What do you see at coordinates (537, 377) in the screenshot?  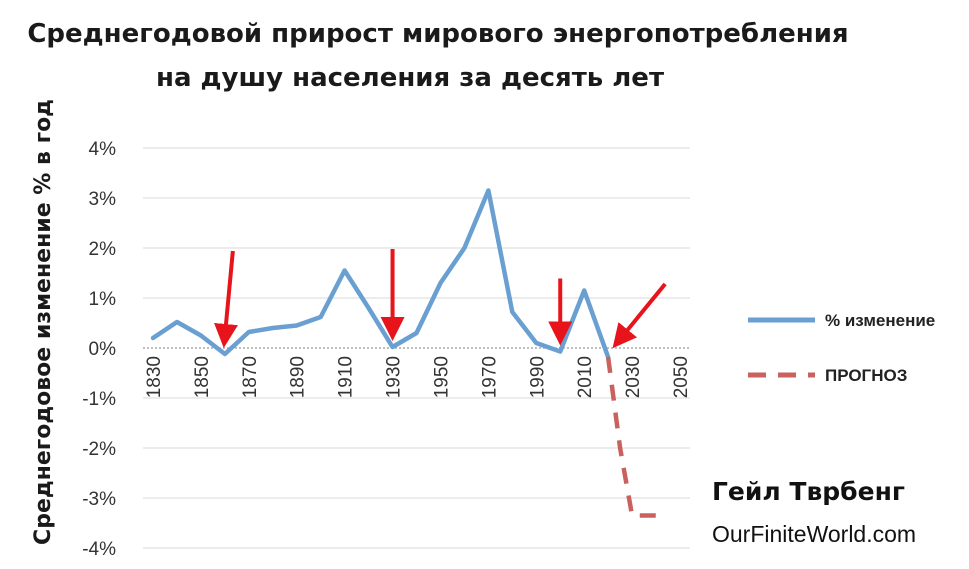 I see `x-tick-label: 1990` at bounding box center [537, 377].